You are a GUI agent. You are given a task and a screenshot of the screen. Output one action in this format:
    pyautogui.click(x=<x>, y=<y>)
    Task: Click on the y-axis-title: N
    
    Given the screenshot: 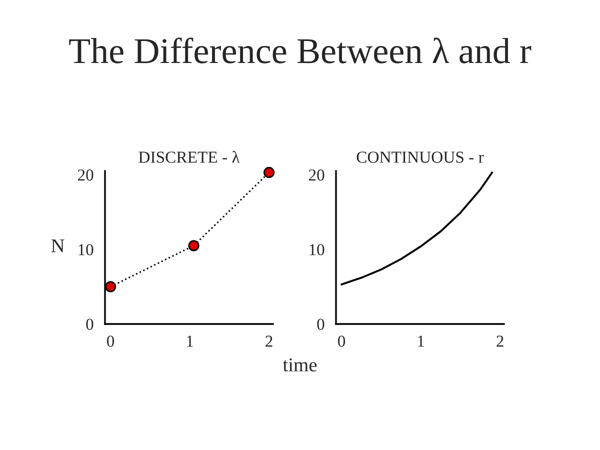 What is the action you would take?
    pyautogui.click(x=57, y=245)
    